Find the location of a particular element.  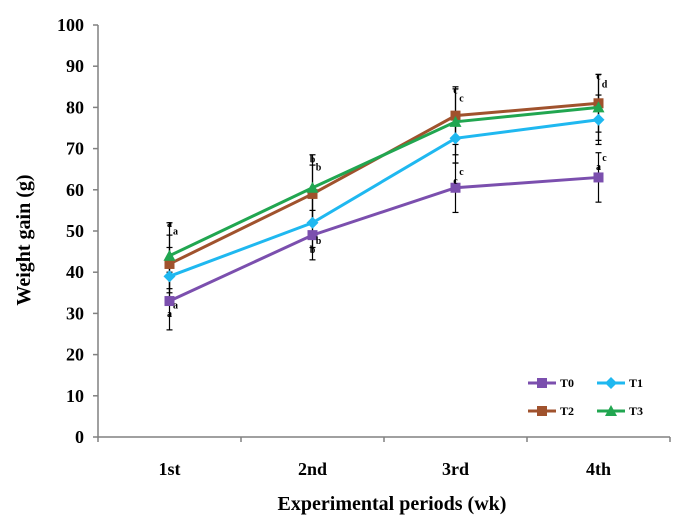

legend-label-t1: T1 is located at coordinates (636, 383).